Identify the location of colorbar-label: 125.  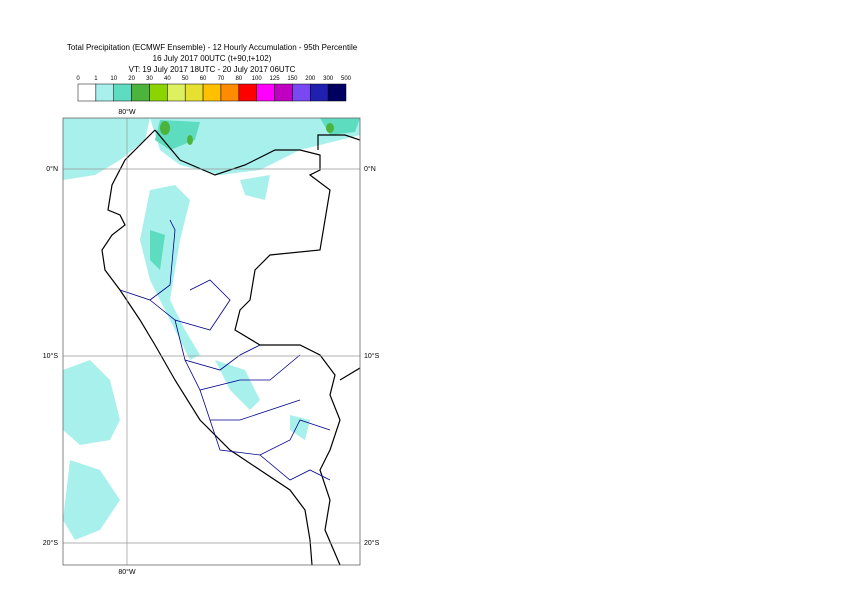
(275, 79).